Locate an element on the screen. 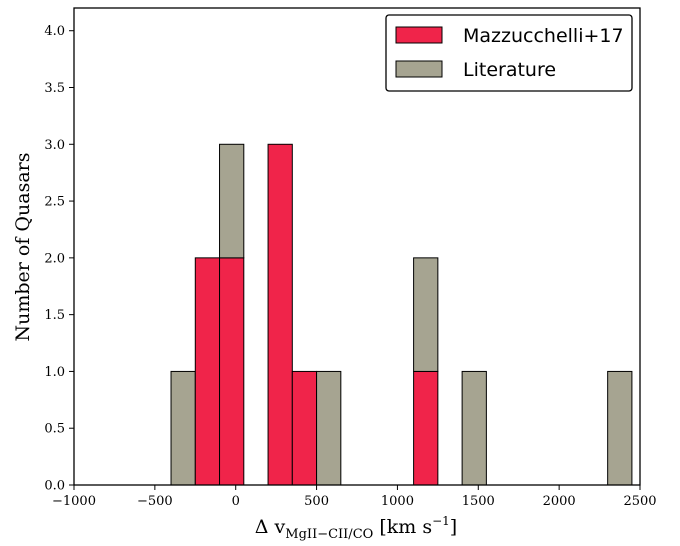 The image size is (680, 546). x-axis-ticks: −1000 −500 0 500 1000 1500 2000 2500 is located at coordinates (354, 497).